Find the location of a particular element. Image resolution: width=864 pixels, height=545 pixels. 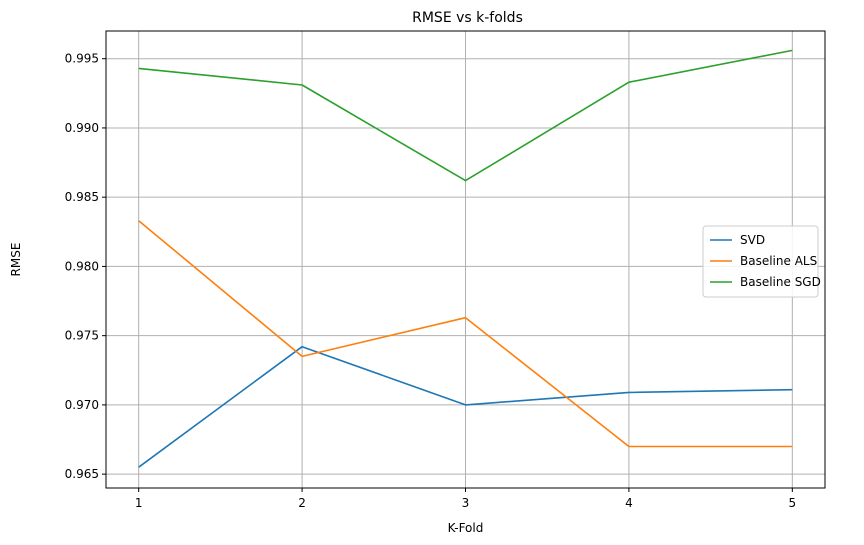

y-tick-label: 0.985 is located at coordinates (82, 197).